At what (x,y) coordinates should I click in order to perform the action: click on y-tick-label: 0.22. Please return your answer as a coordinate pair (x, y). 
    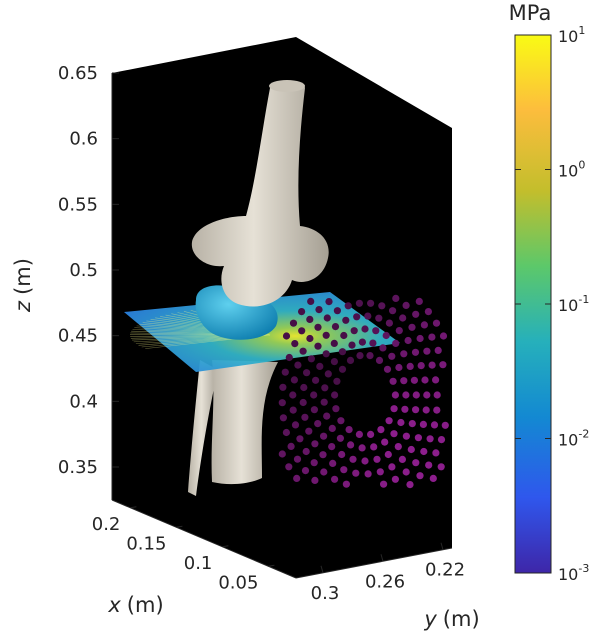
    Looking at the image, I should click on (445, 570).